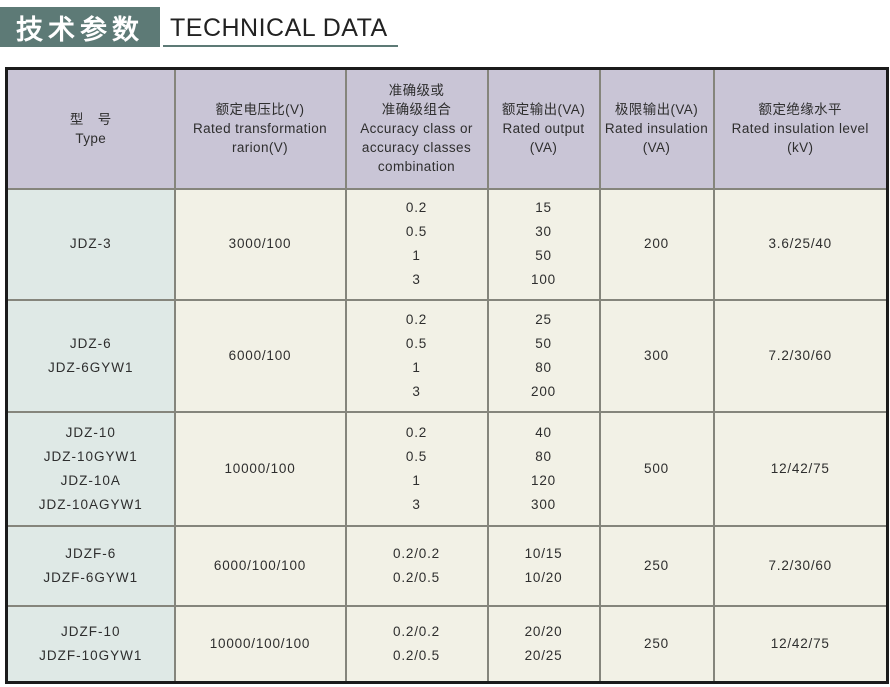 The image size is (890, 687). Describe the element at coordinates (260, 565) in the screenshot. I see `ratio-cell: 6000/100/100` at that location.